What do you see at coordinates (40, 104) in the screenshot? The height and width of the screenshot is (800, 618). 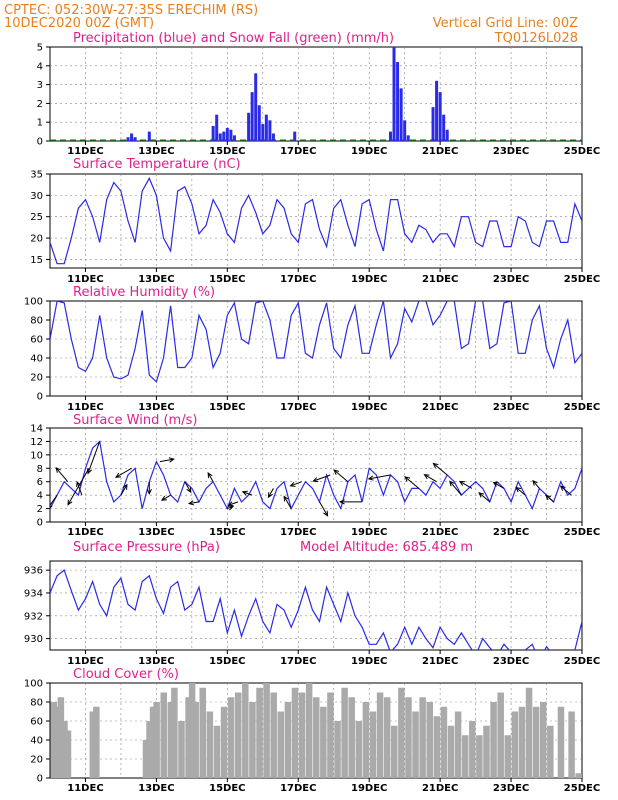 I see `y-tick-label: 2` at bounding box center [40, 104].